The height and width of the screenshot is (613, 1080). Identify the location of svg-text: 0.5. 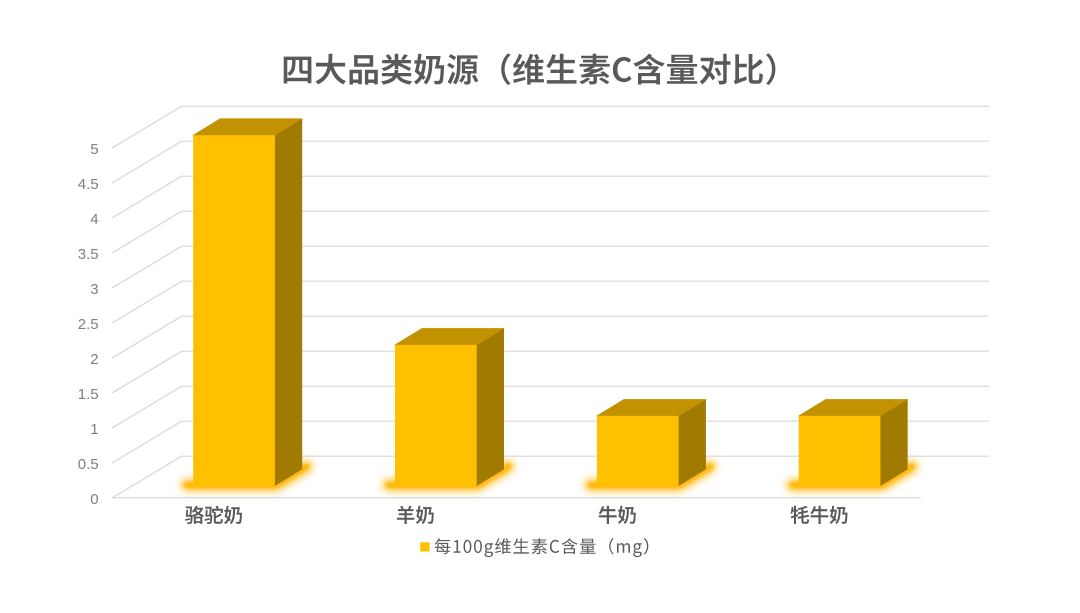
(88, 464).